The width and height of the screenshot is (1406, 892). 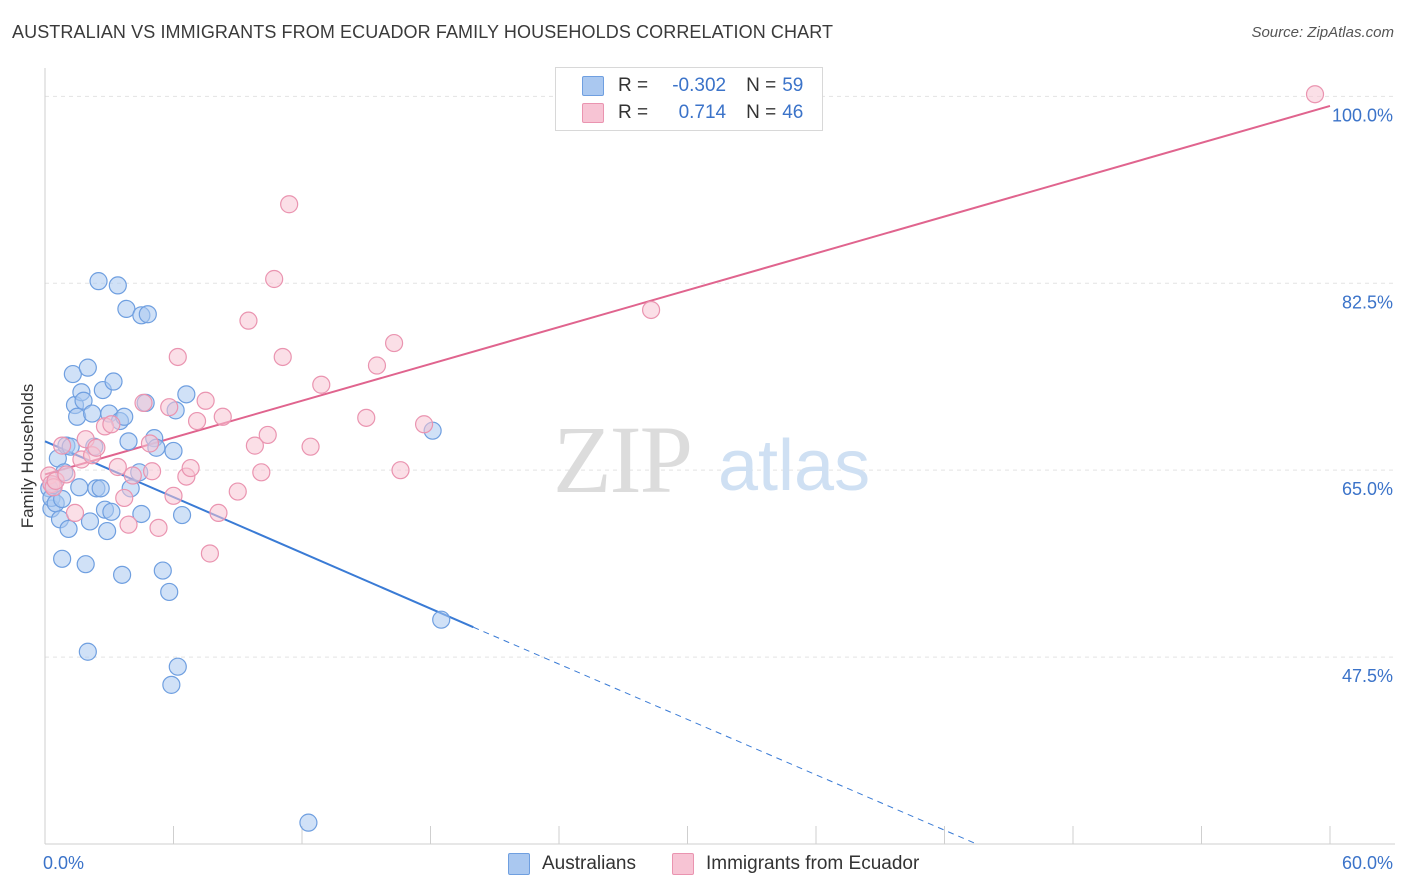 What do you see at coordinates (1362, 115) in the screenshot?
I see `y-tick-label: 100.0%` at bounding box center [1362, 115].